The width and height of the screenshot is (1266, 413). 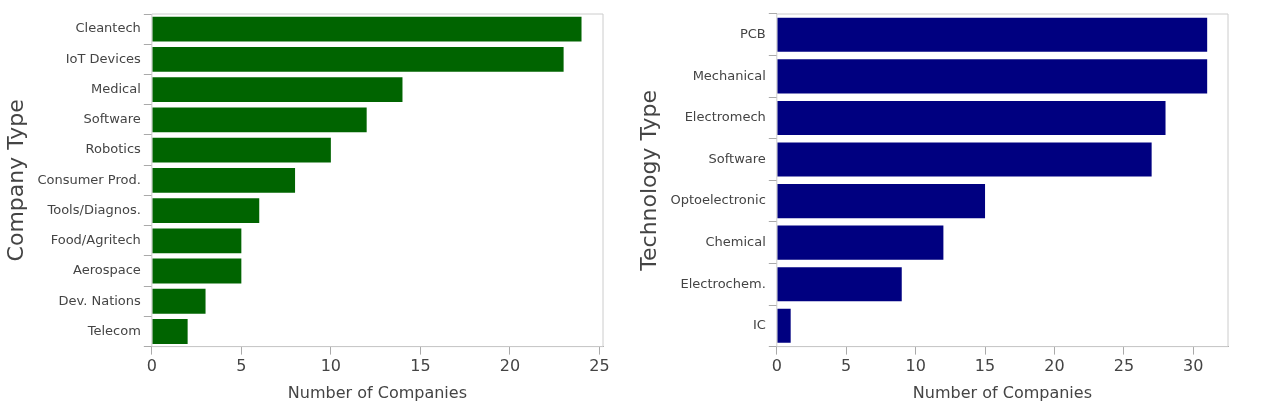 I want to click on y-tick-label: IoT Devices, so click(x=103, y=58).